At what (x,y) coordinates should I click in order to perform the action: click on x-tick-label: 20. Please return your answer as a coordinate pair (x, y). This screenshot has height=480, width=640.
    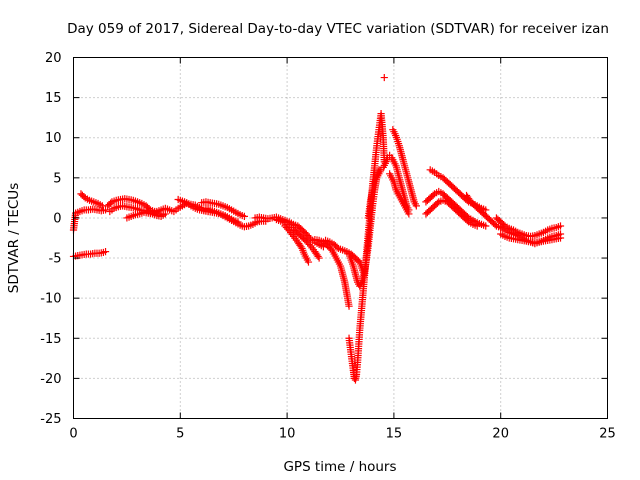
    Looking at the image, I should click on (500, 434).